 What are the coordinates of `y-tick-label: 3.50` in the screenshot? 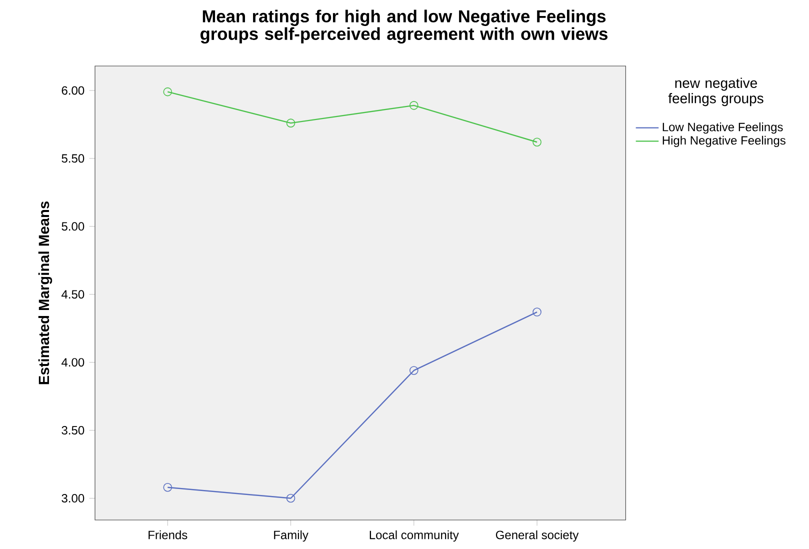 It's located at (73, 430).